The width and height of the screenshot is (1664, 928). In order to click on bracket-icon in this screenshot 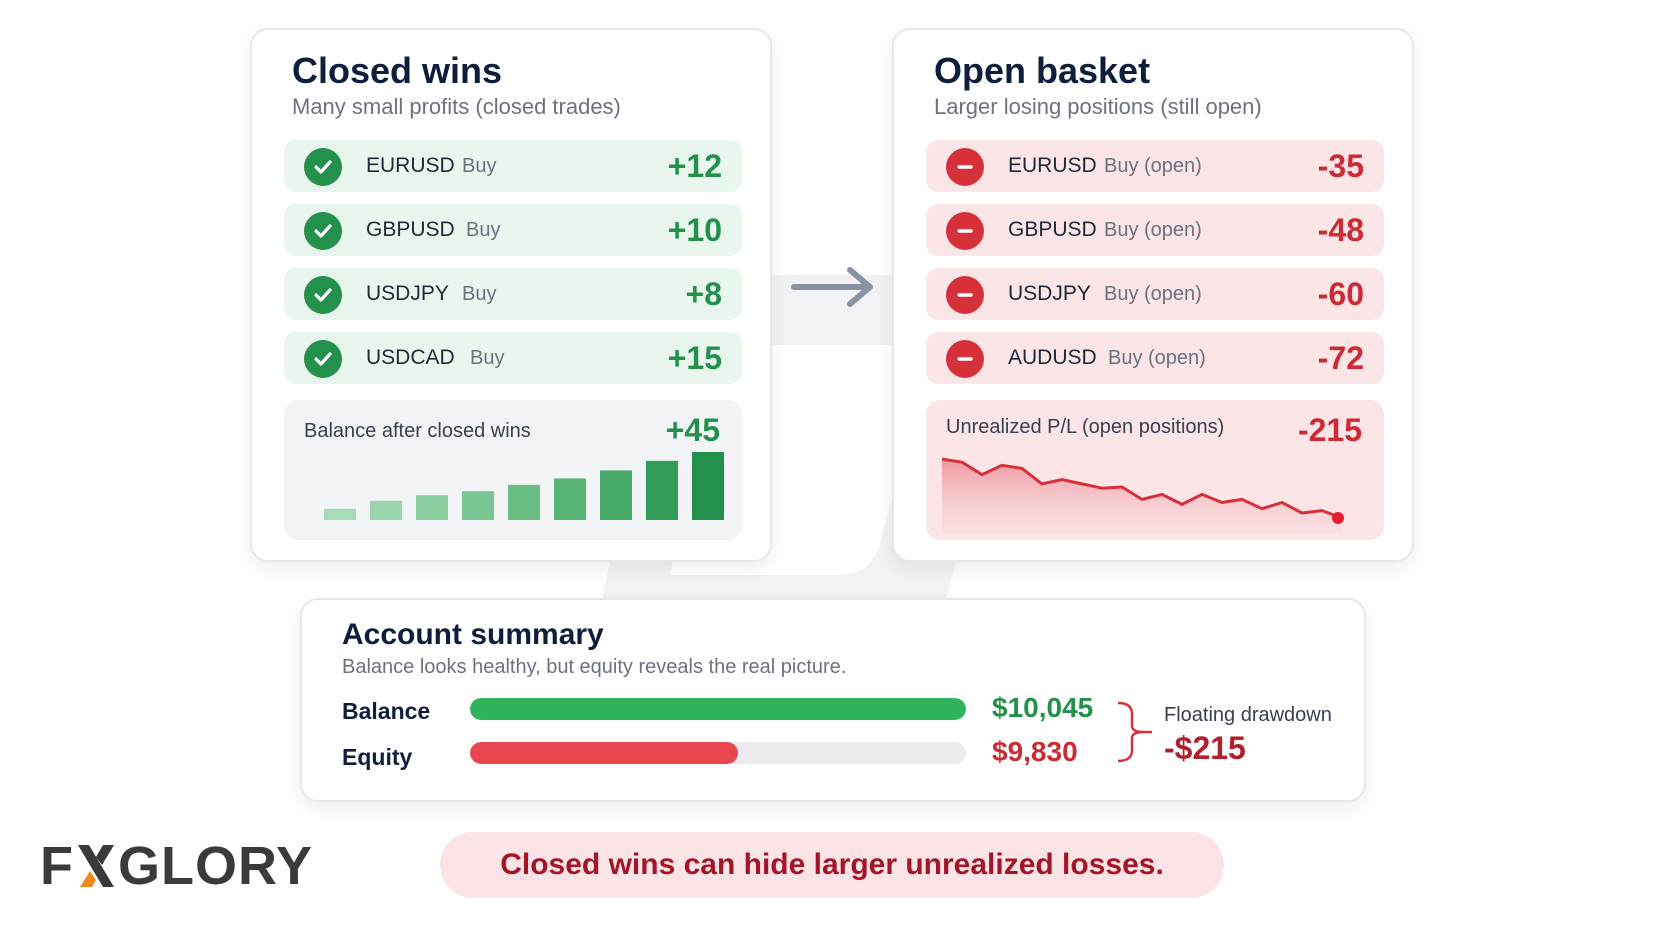, I will do `click(1134, 732)`.